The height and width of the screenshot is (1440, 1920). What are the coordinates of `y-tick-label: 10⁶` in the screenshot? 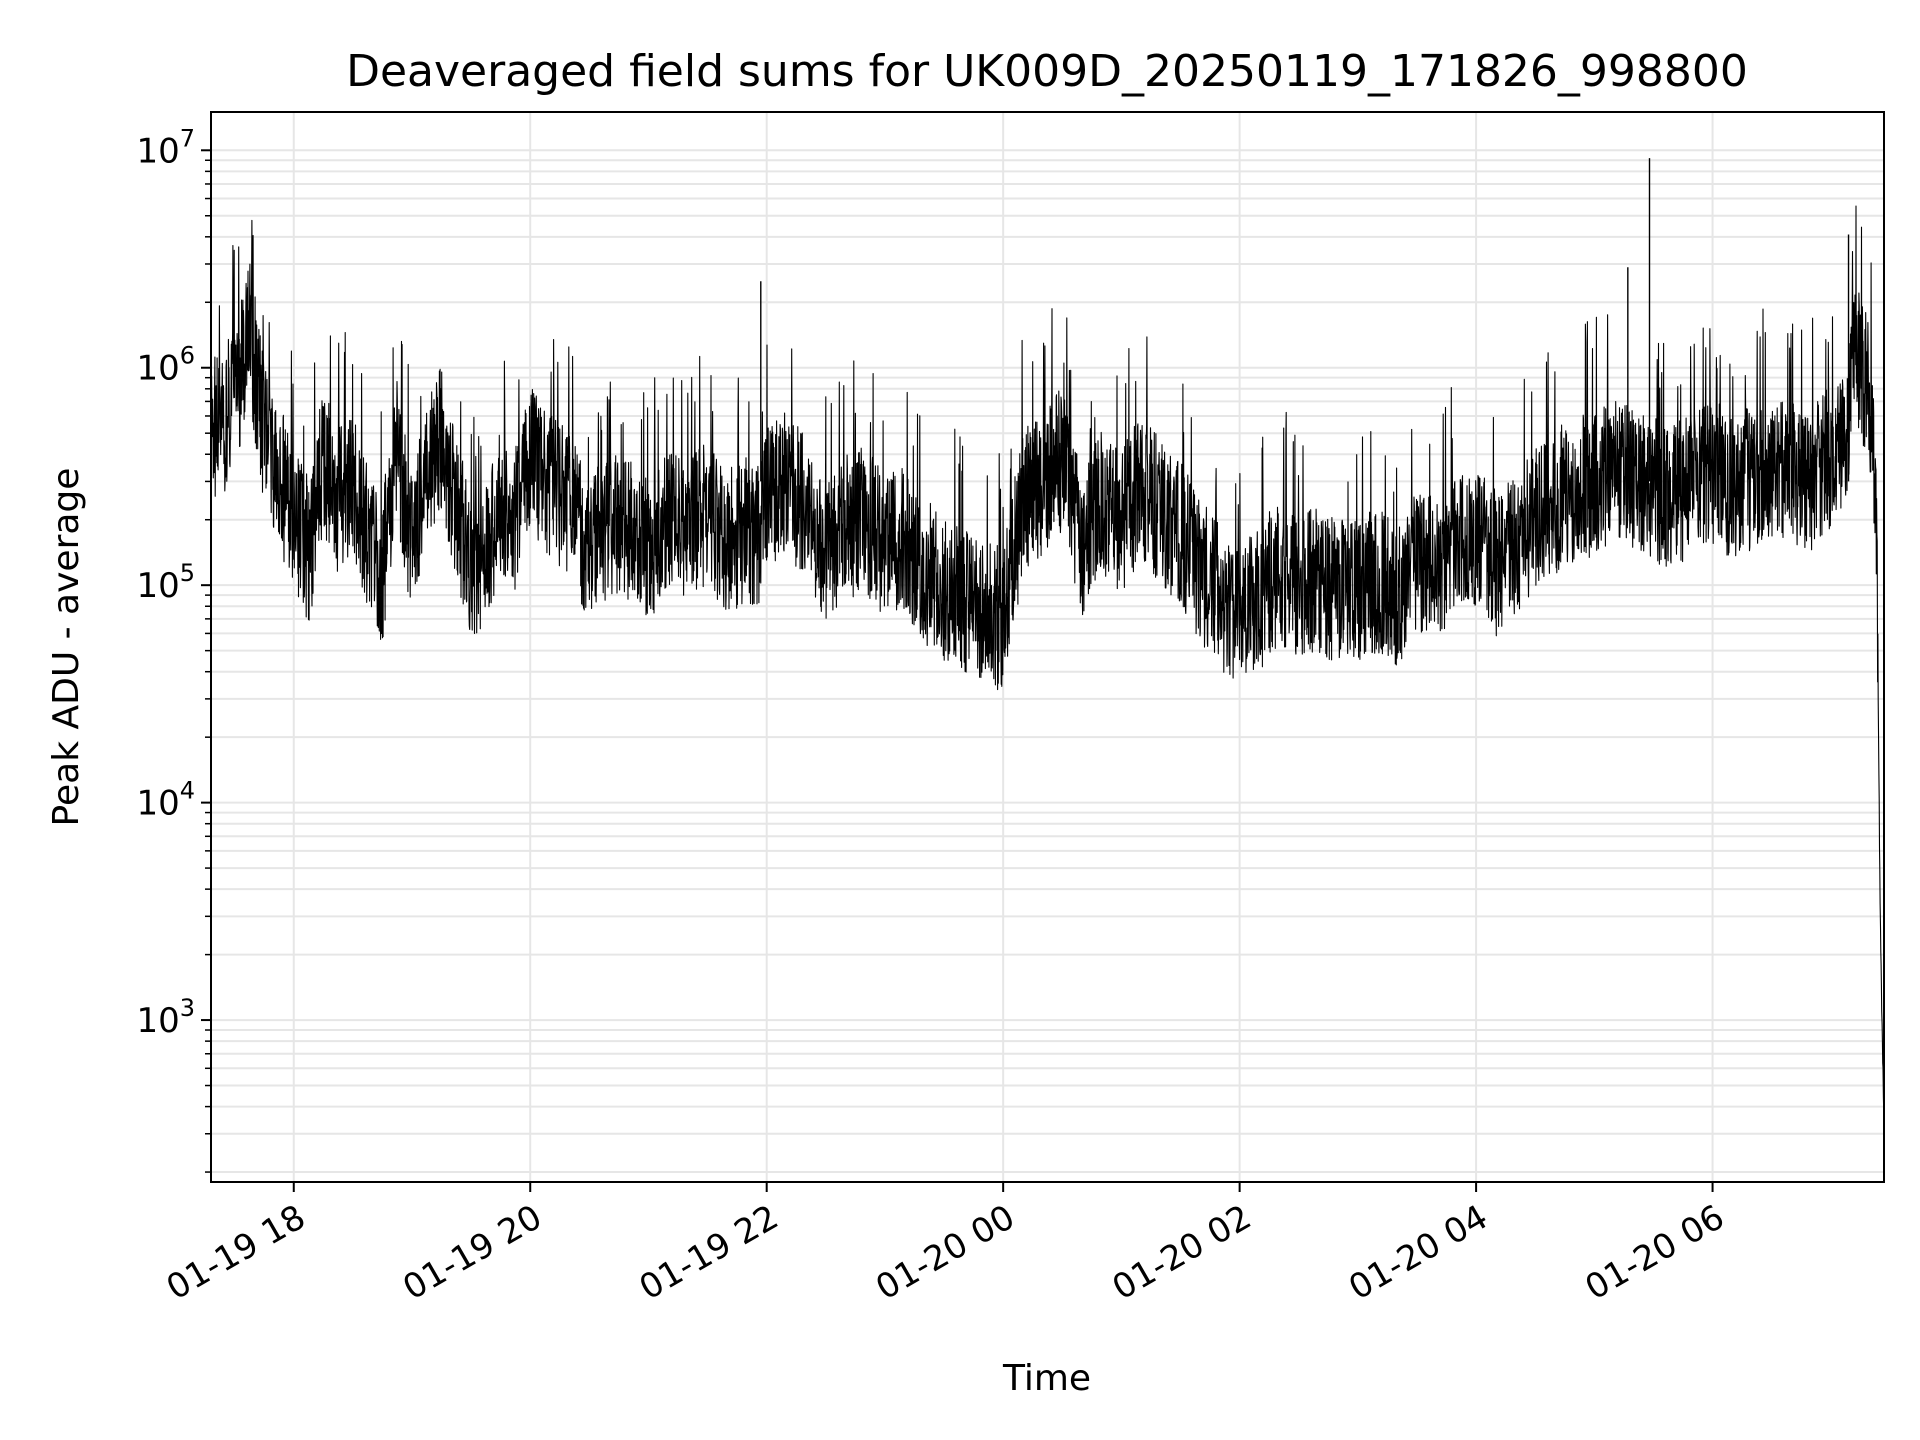 It's located at (165, 365).